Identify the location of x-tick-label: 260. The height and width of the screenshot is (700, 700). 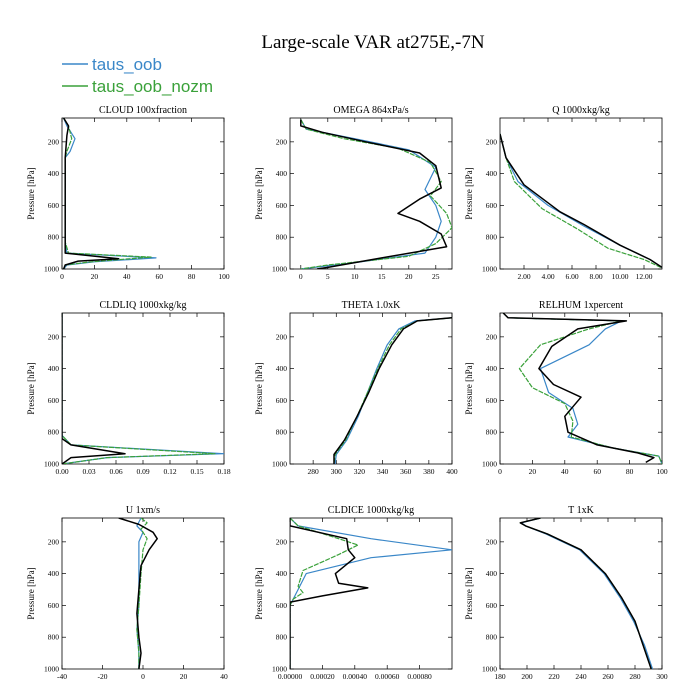
(608, 676).